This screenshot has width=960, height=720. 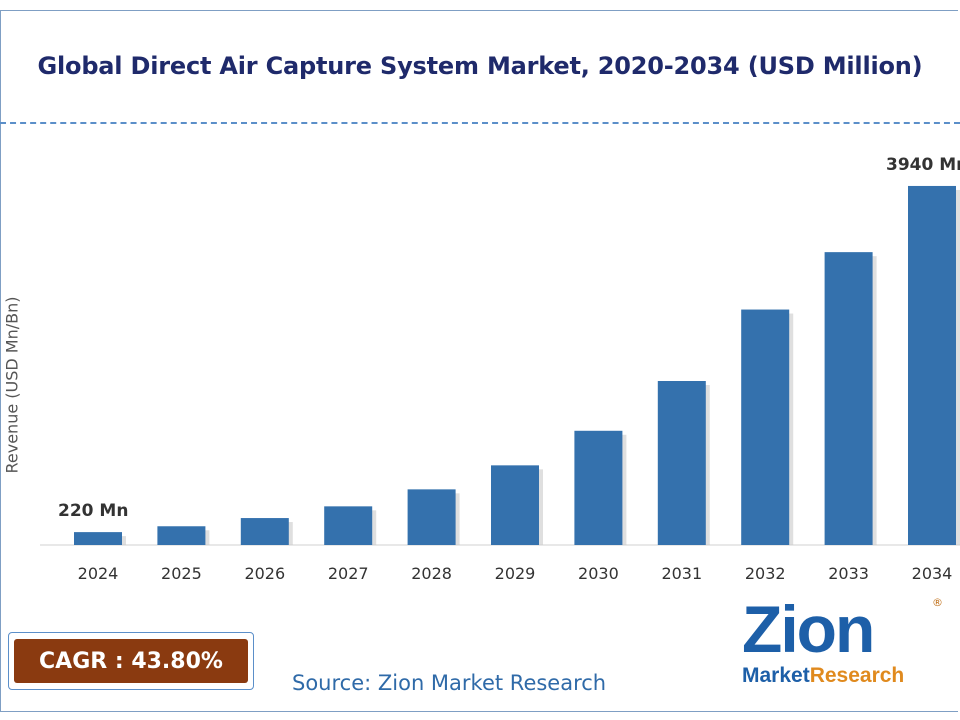 What do you see at coordinates (808, 629) in the screenshot?
I see `logo-wordmark: Zion` at bounding box center [808, 629].